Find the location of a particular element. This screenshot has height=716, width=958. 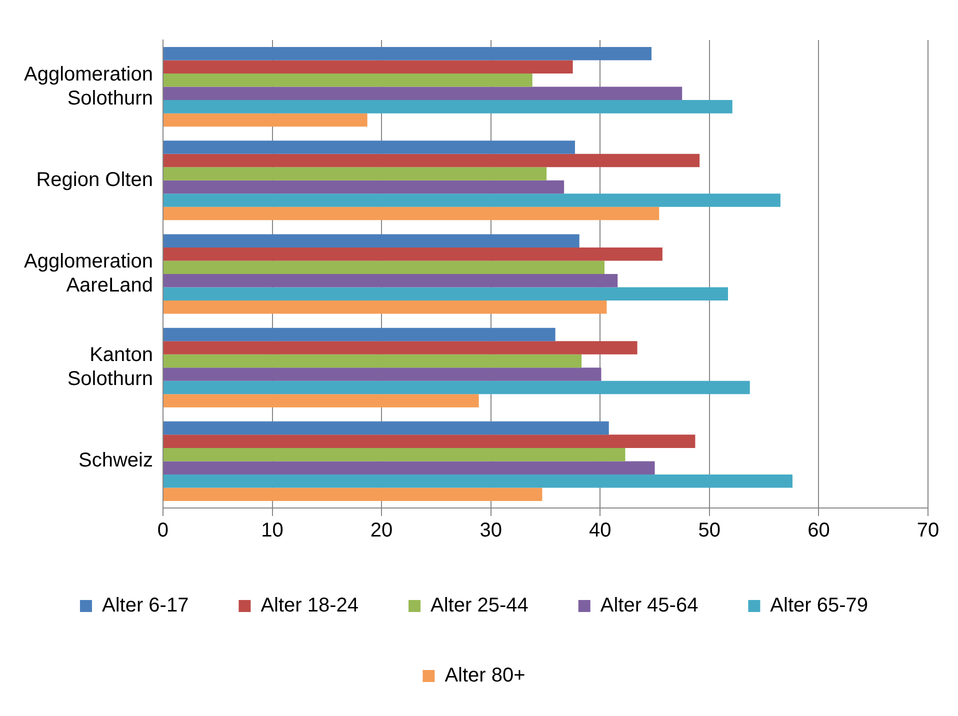

legend-label: Alter 65-79 is located at coordinates (819, 605).